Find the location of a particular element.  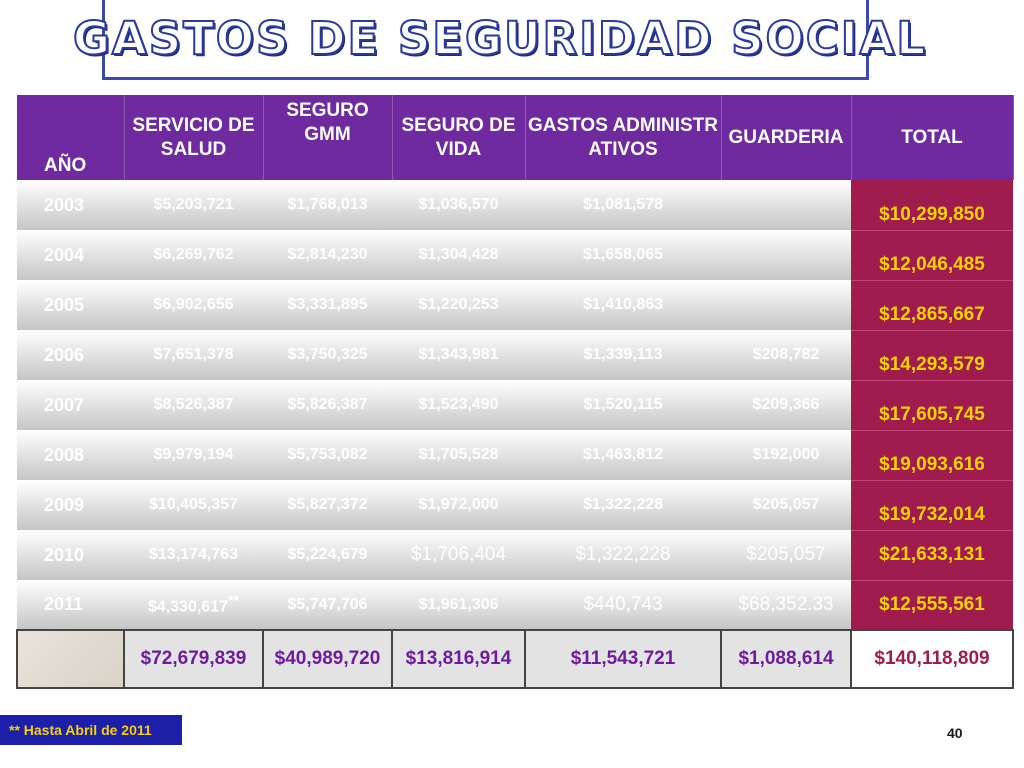

total-daycare: $1,088,614 is located at coordinates (786, 659).